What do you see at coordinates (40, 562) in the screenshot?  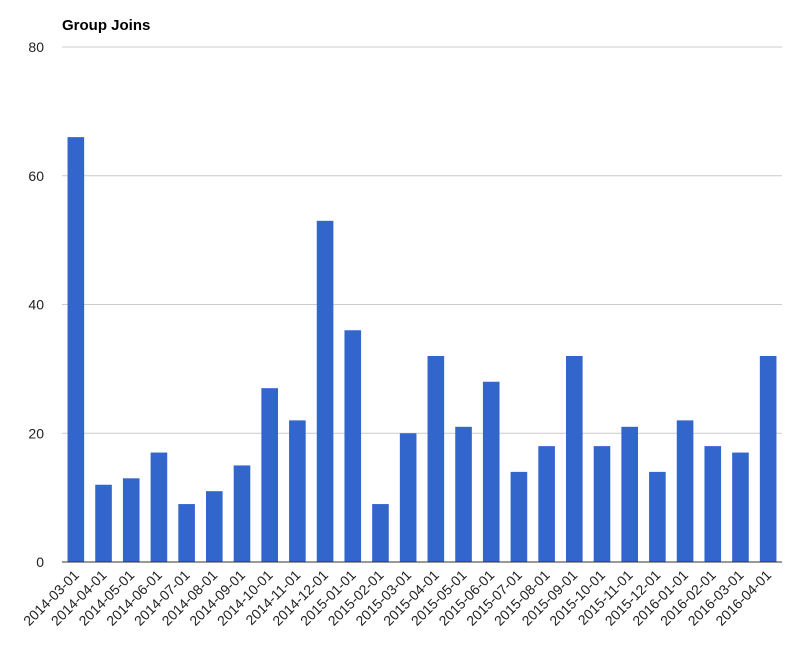 I see `y-tick-label: 0` at bounding box center [40, 562].